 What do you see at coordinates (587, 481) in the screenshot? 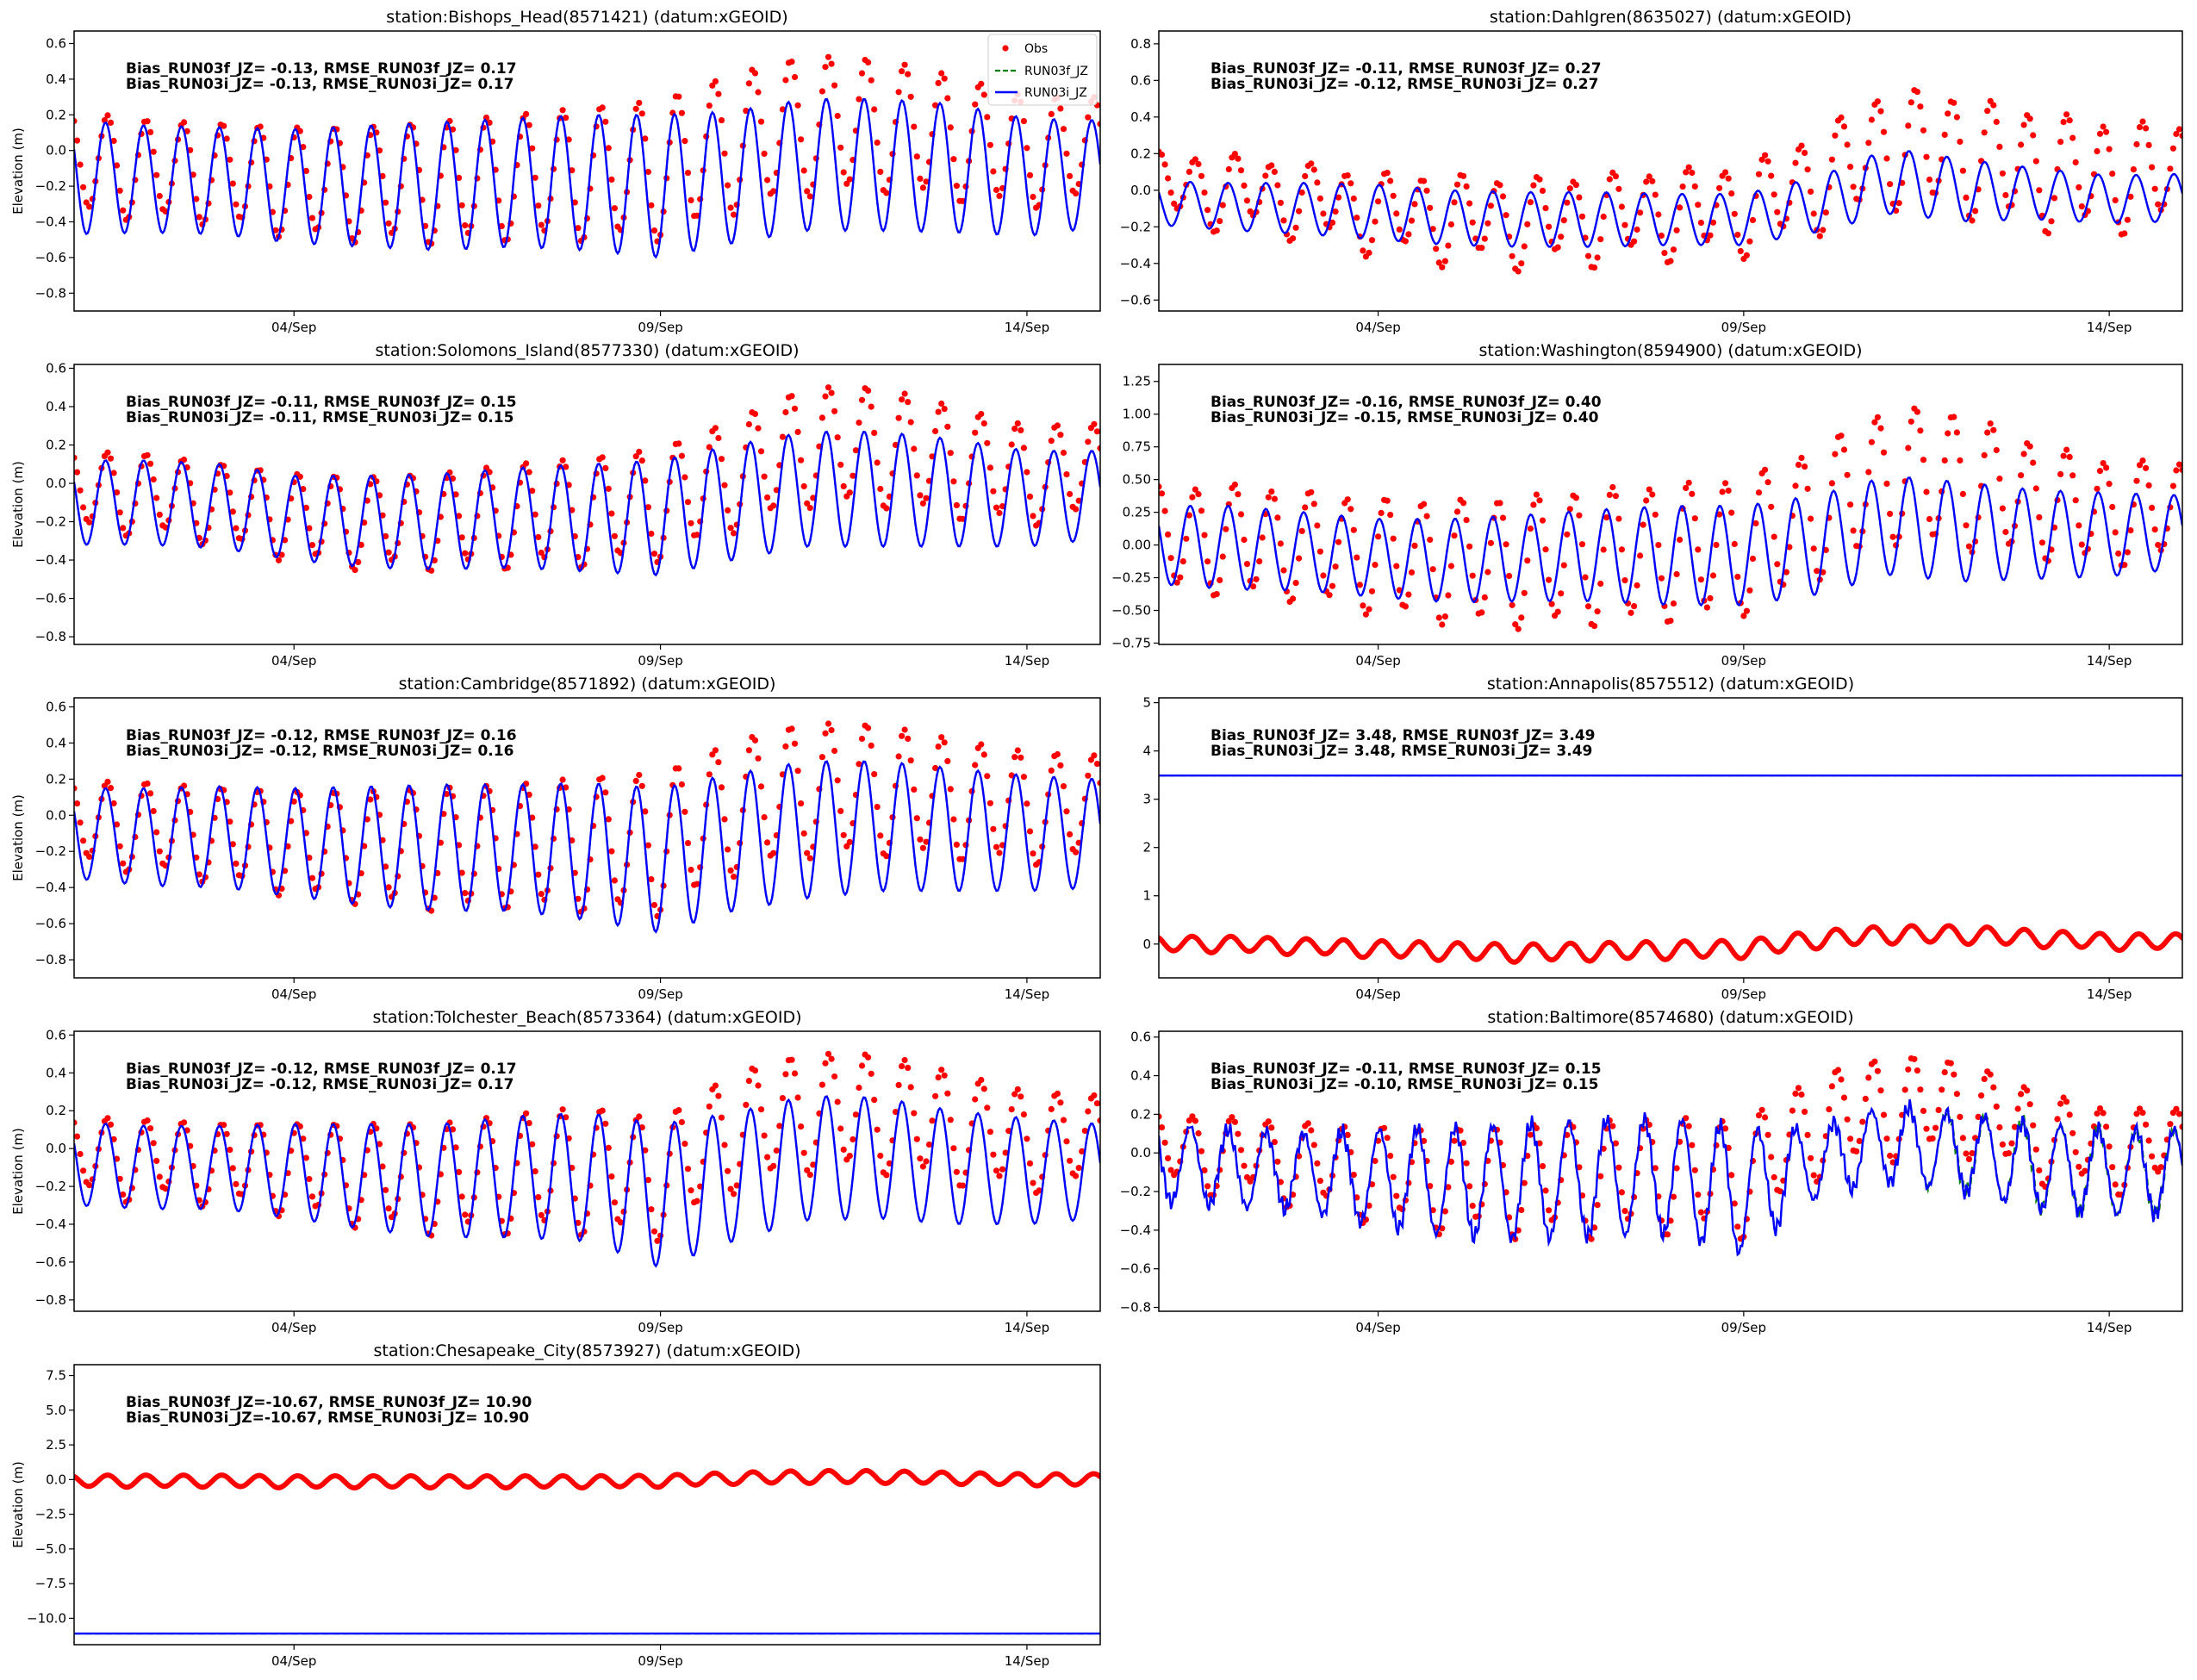
I see `plot-area` at bounding box center [587, 481].